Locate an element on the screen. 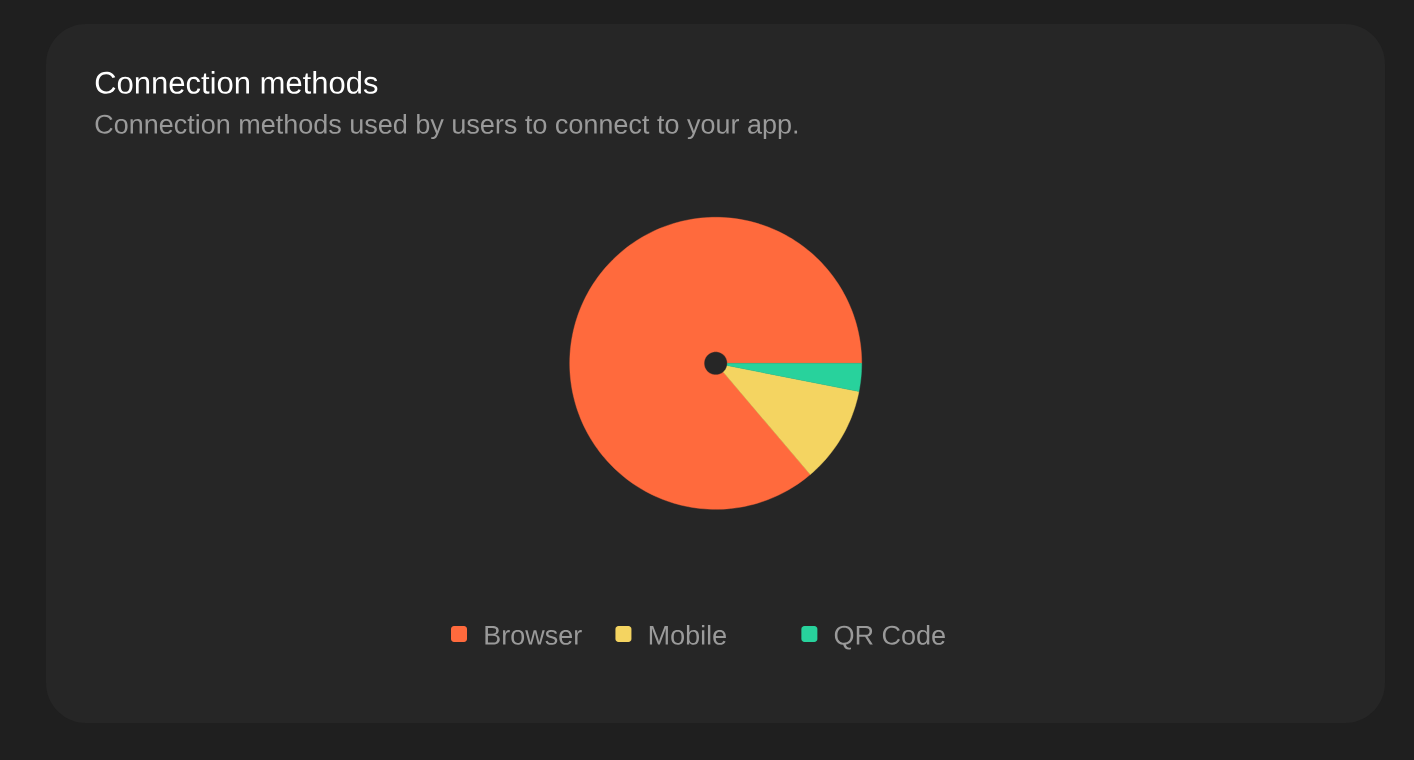  legend-label: QR Code is located at coordinates (889, 637).